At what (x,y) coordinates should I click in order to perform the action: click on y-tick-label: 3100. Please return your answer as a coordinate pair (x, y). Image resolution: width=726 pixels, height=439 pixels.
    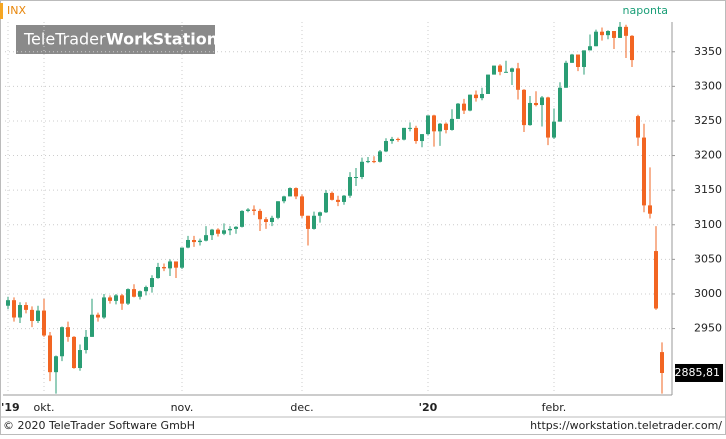
    Looking at the image, I should click on (708, 224).